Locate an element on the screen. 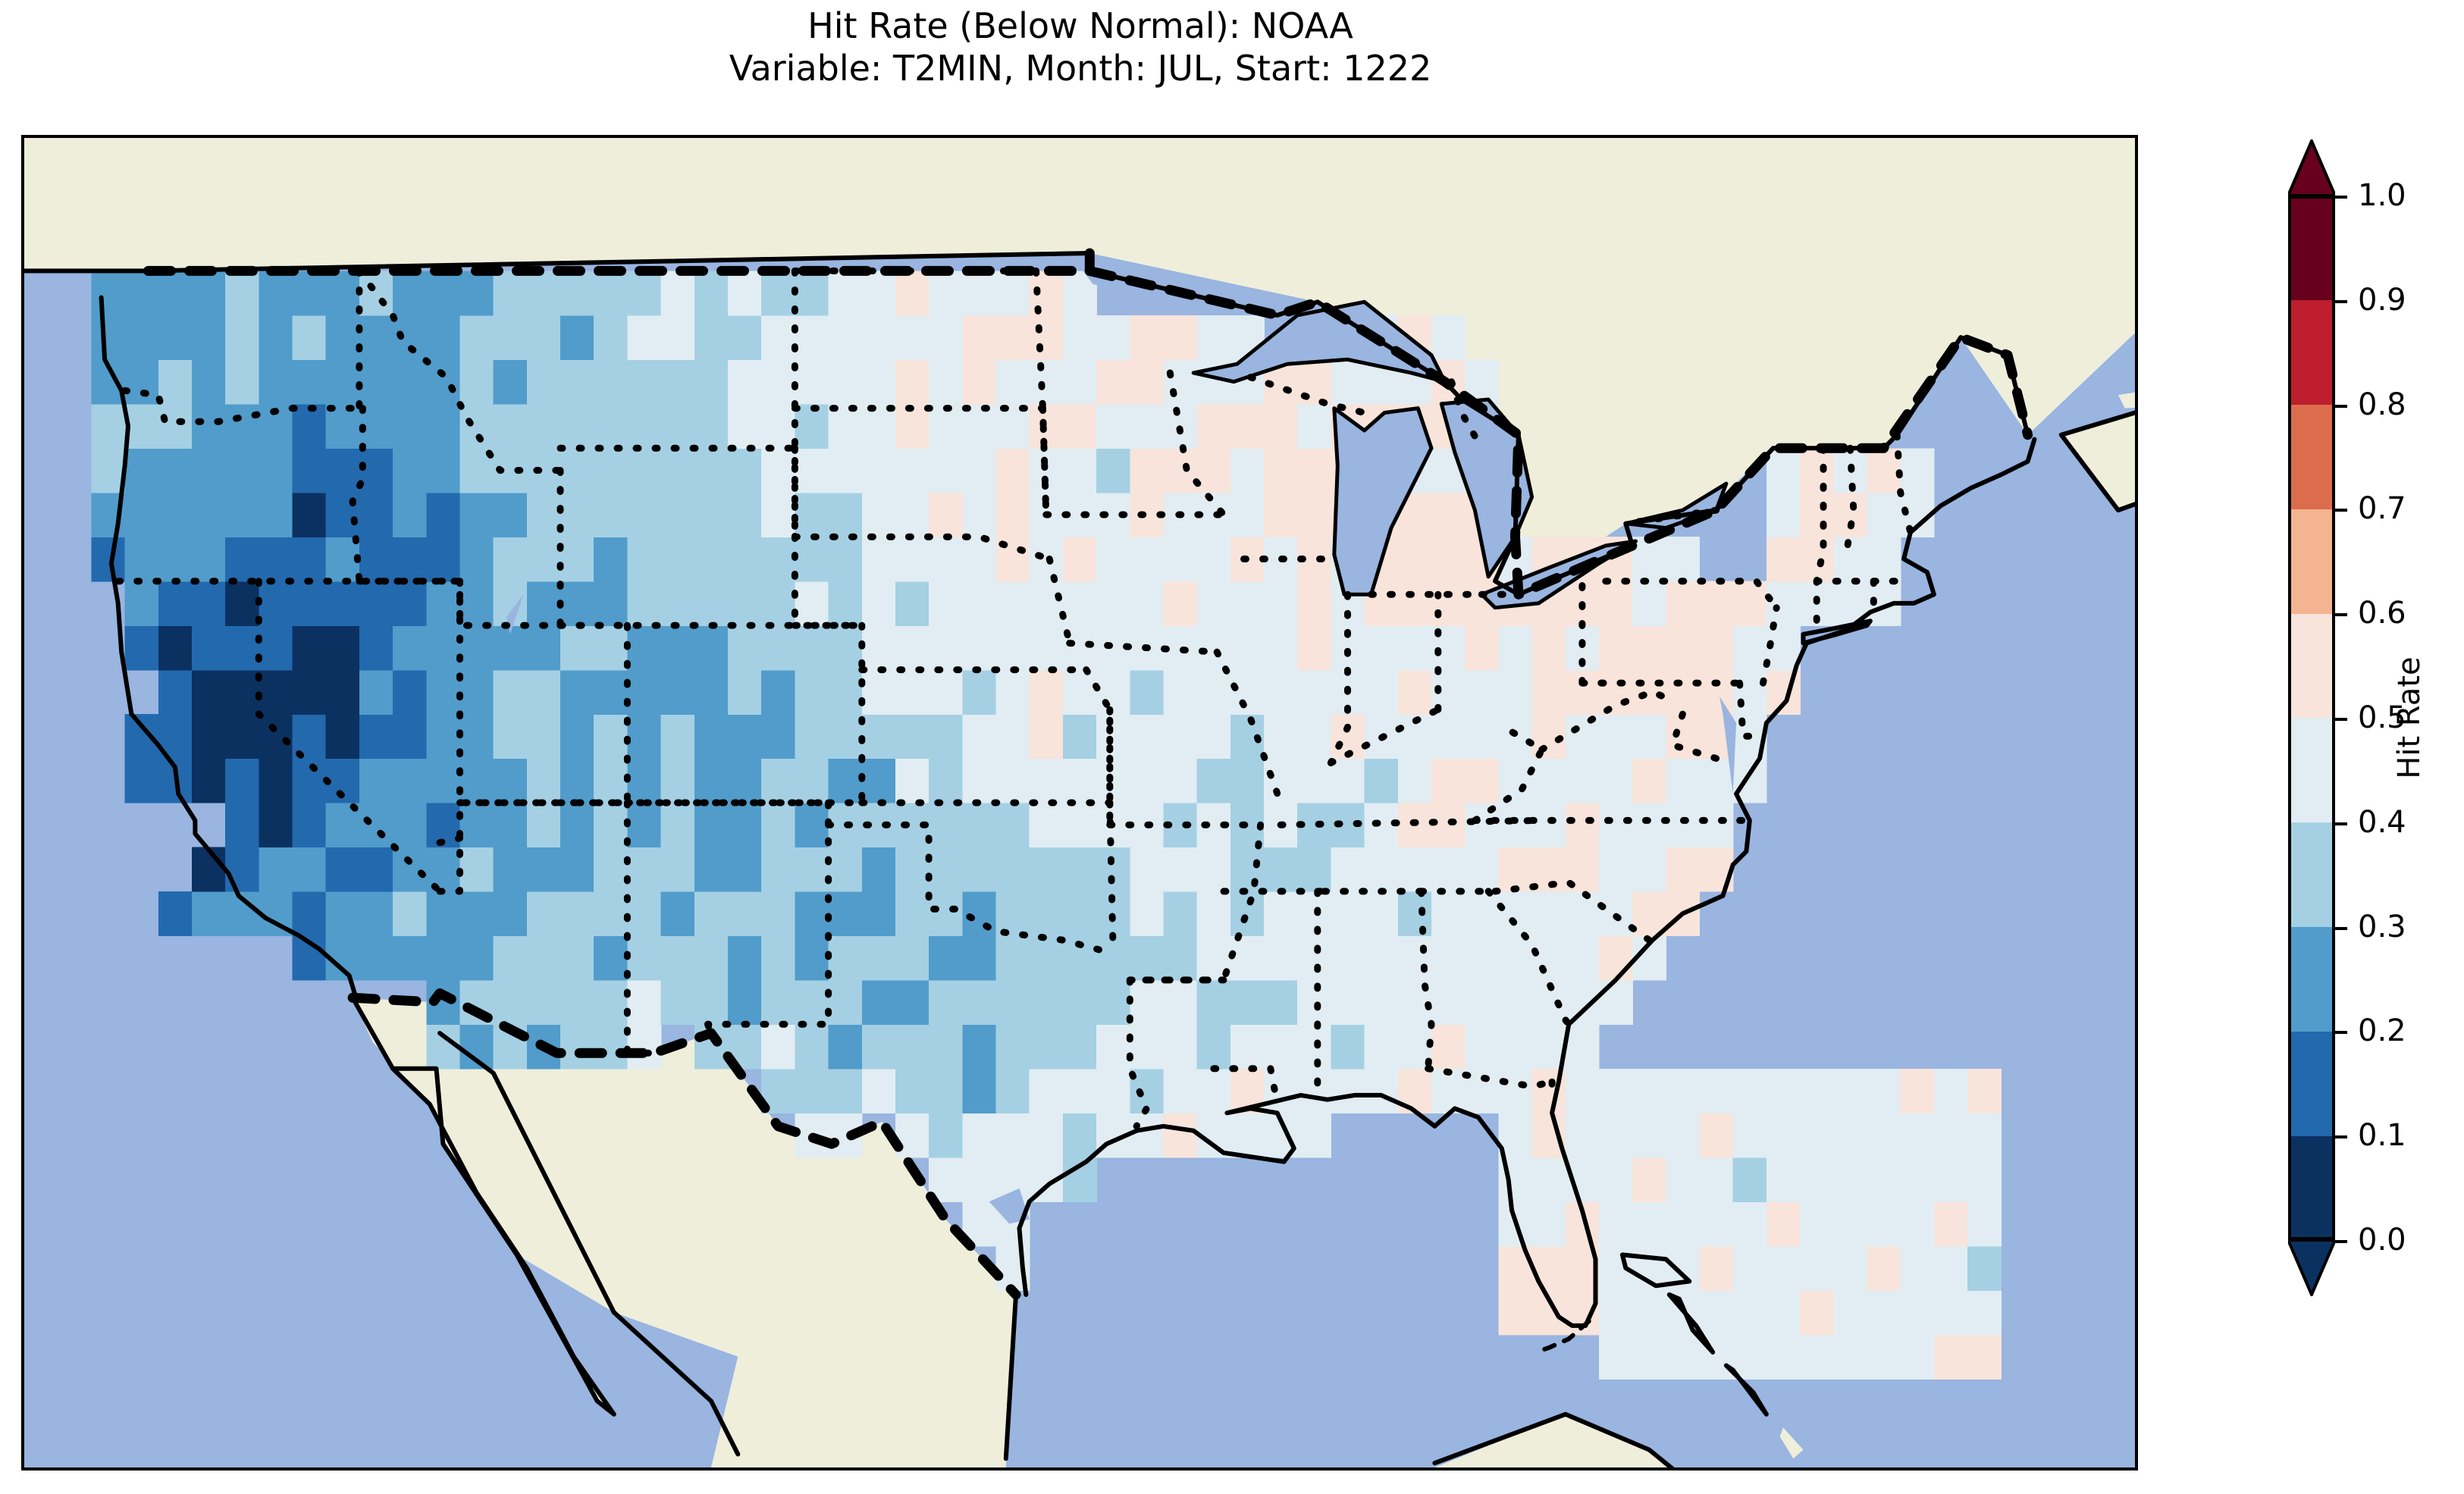 This screenshot has width=2464, height=1494. colorbar: 1.0 0.9 0.8 0.7 0.6 0.5 0.4 0.3 0.2 0.1 0.0 is located at coordinates (2347, 717).